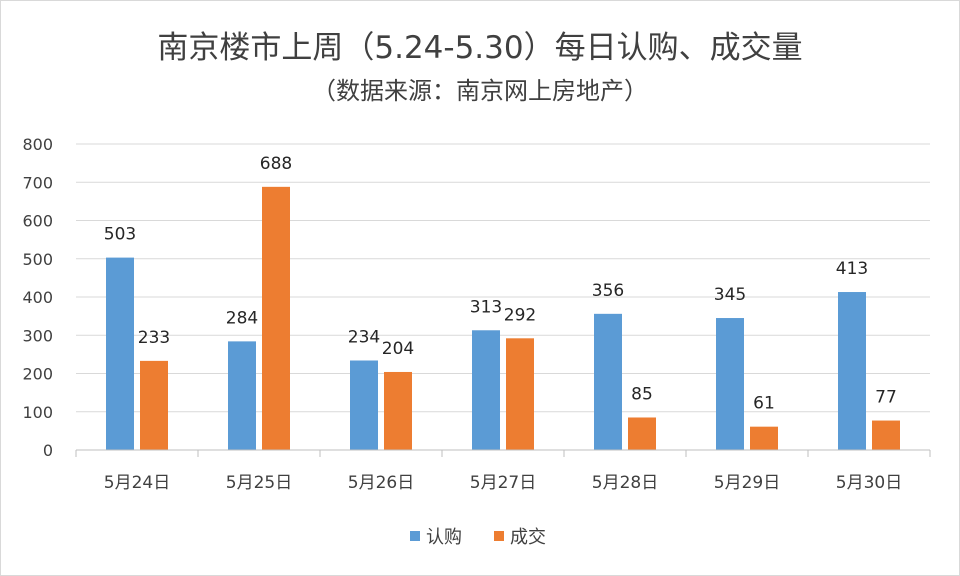 Image resolution: width=960 pixels, height=576 pixels. I want to click on data-label: 503, so click(120, 235).